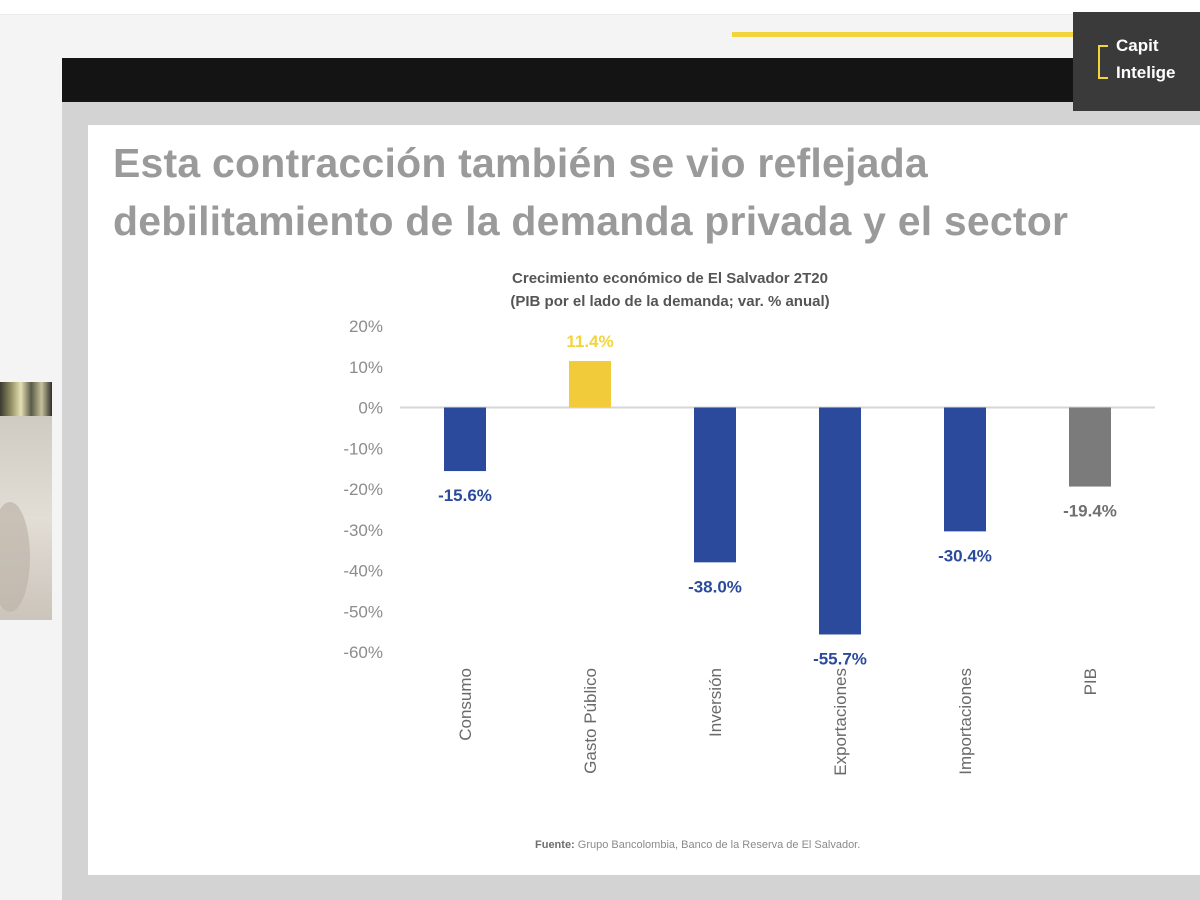 This screenshot has height=900, width=1200. Describe the element at coordinates (363, 652) in the screenshot. I see `y-tick-label: -60%` at that location.